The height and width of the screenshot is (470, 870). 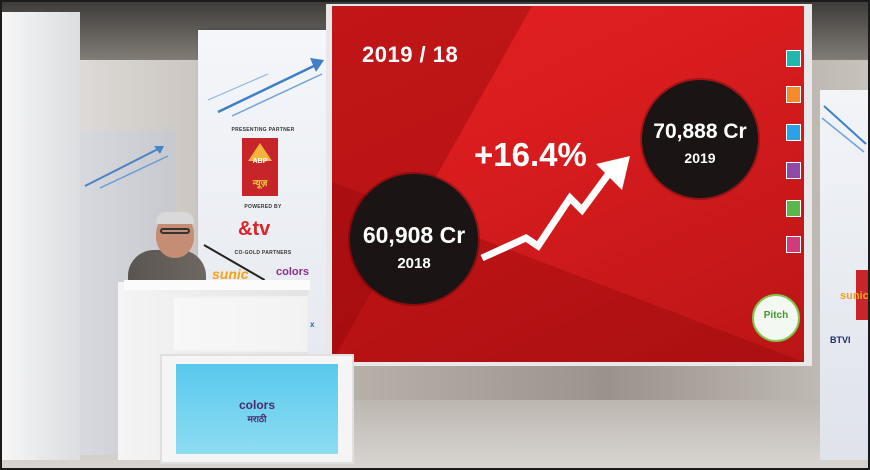 I want to click on pink-square-icon, so click(x=793, y=244).